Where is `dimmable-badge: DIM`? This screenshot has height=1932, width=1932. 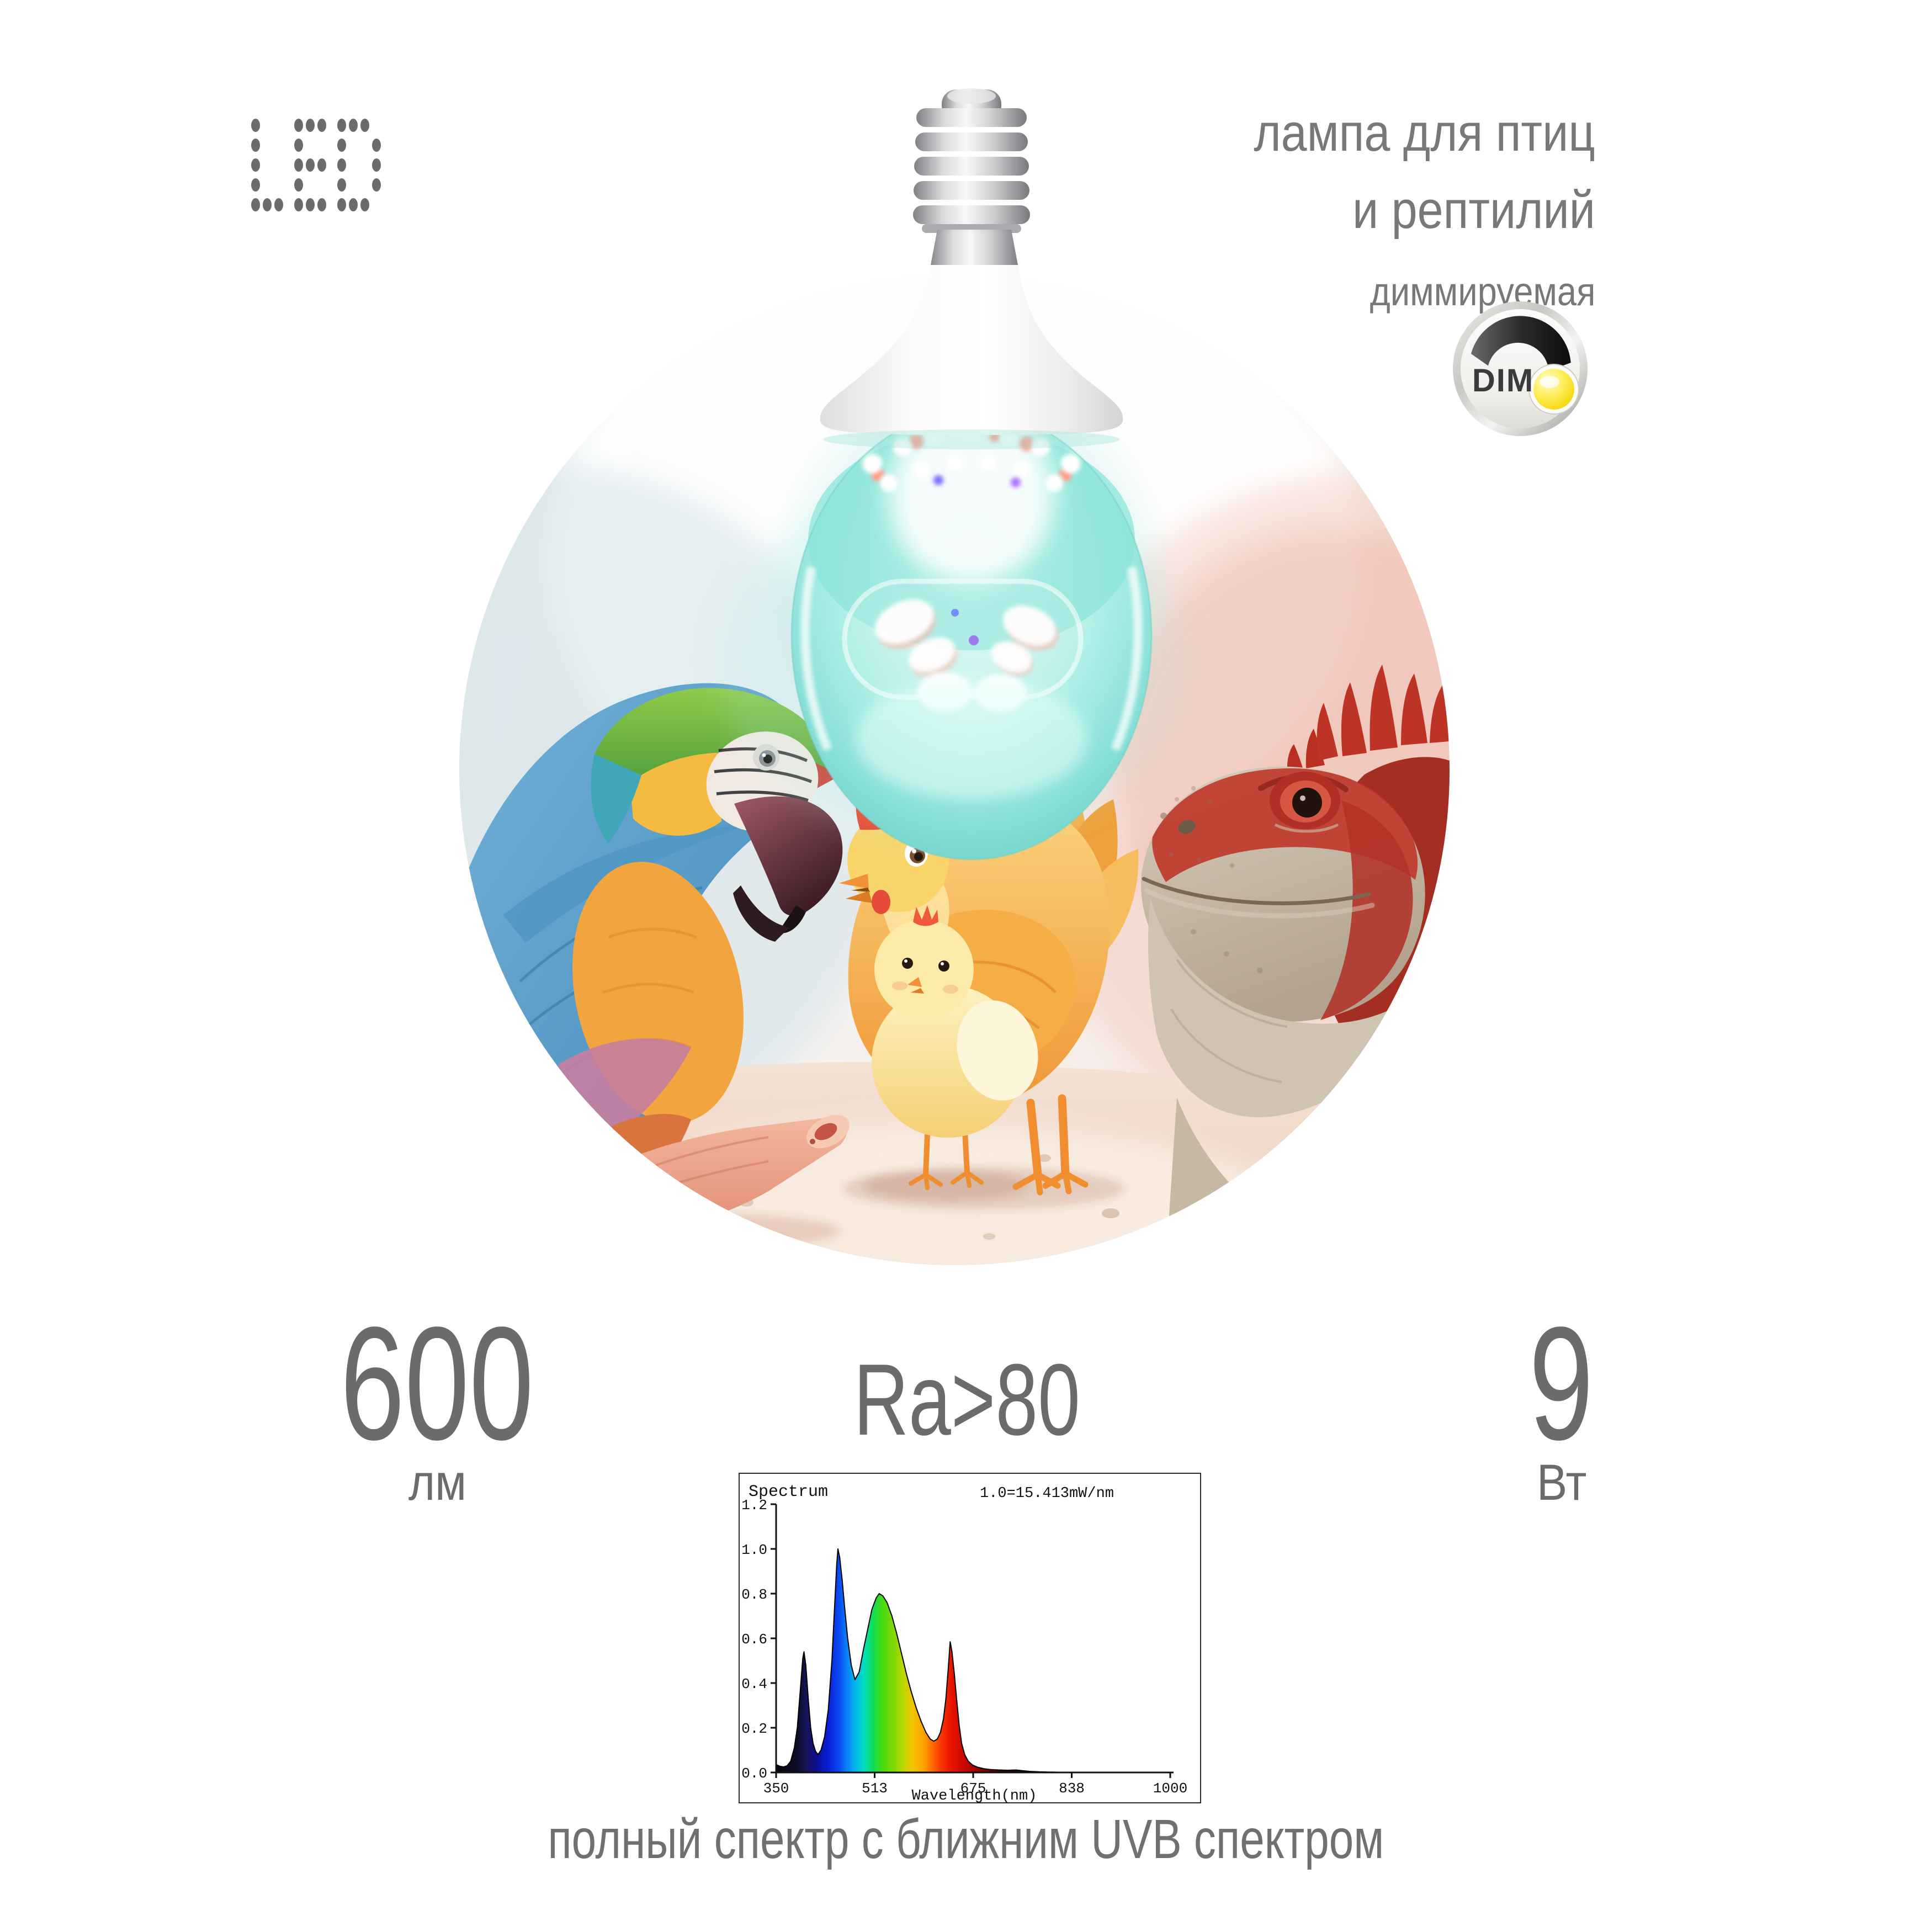
dimmable-badge: DIM is located at coordinates (1521, 369).